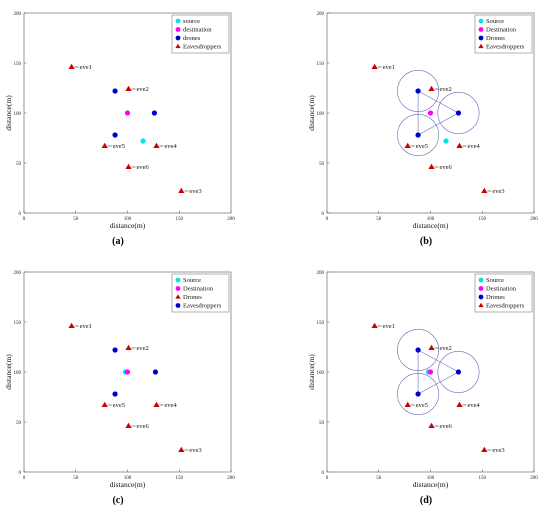  What do you see at coordinates (118, 241) in the screenshot?
I see `panel-caption: (a)` at bounding box center [118, 241].